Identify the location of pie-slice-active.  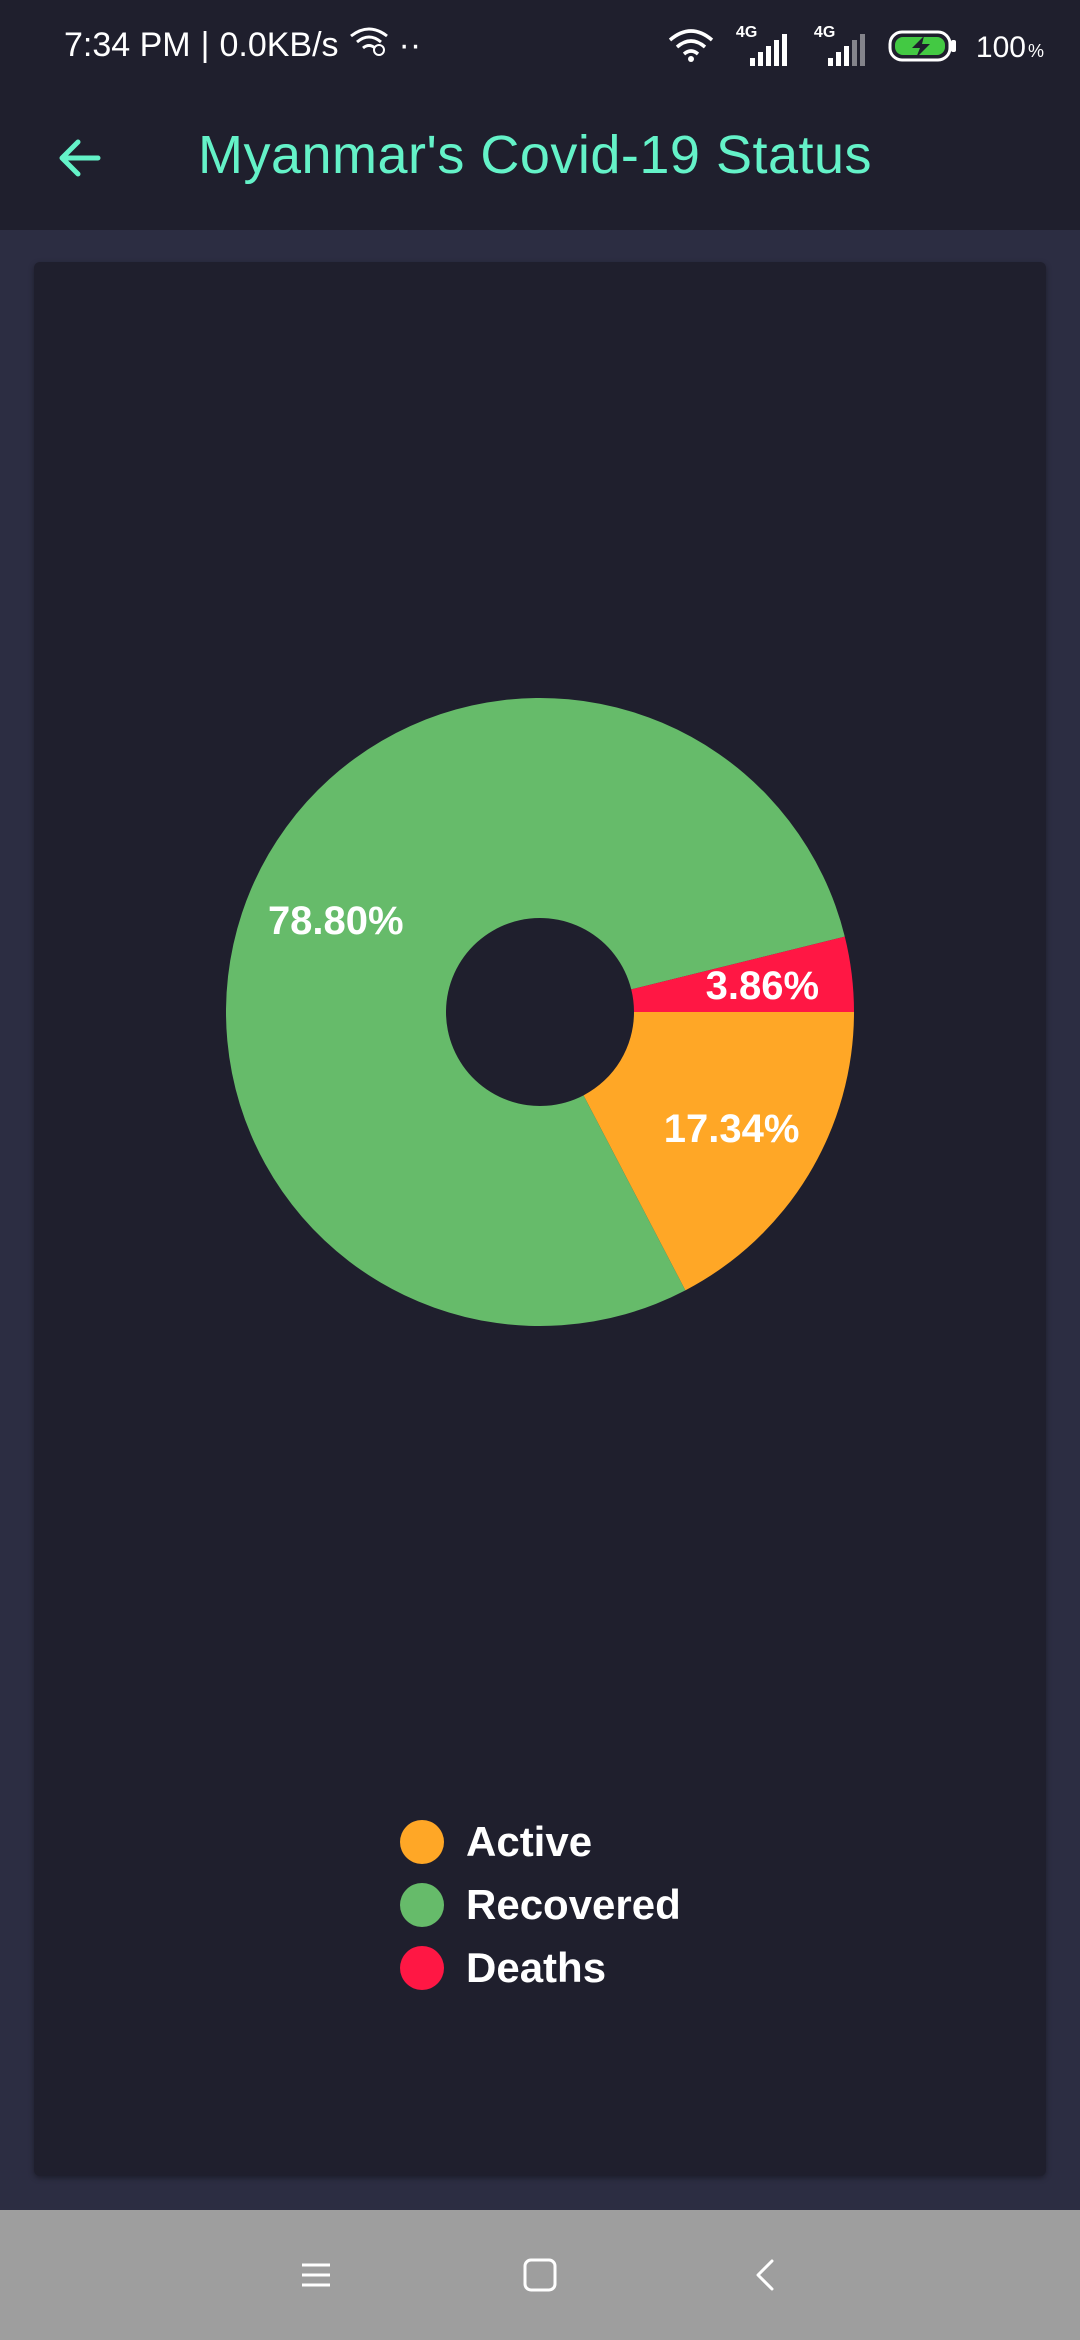
(718, 1151).